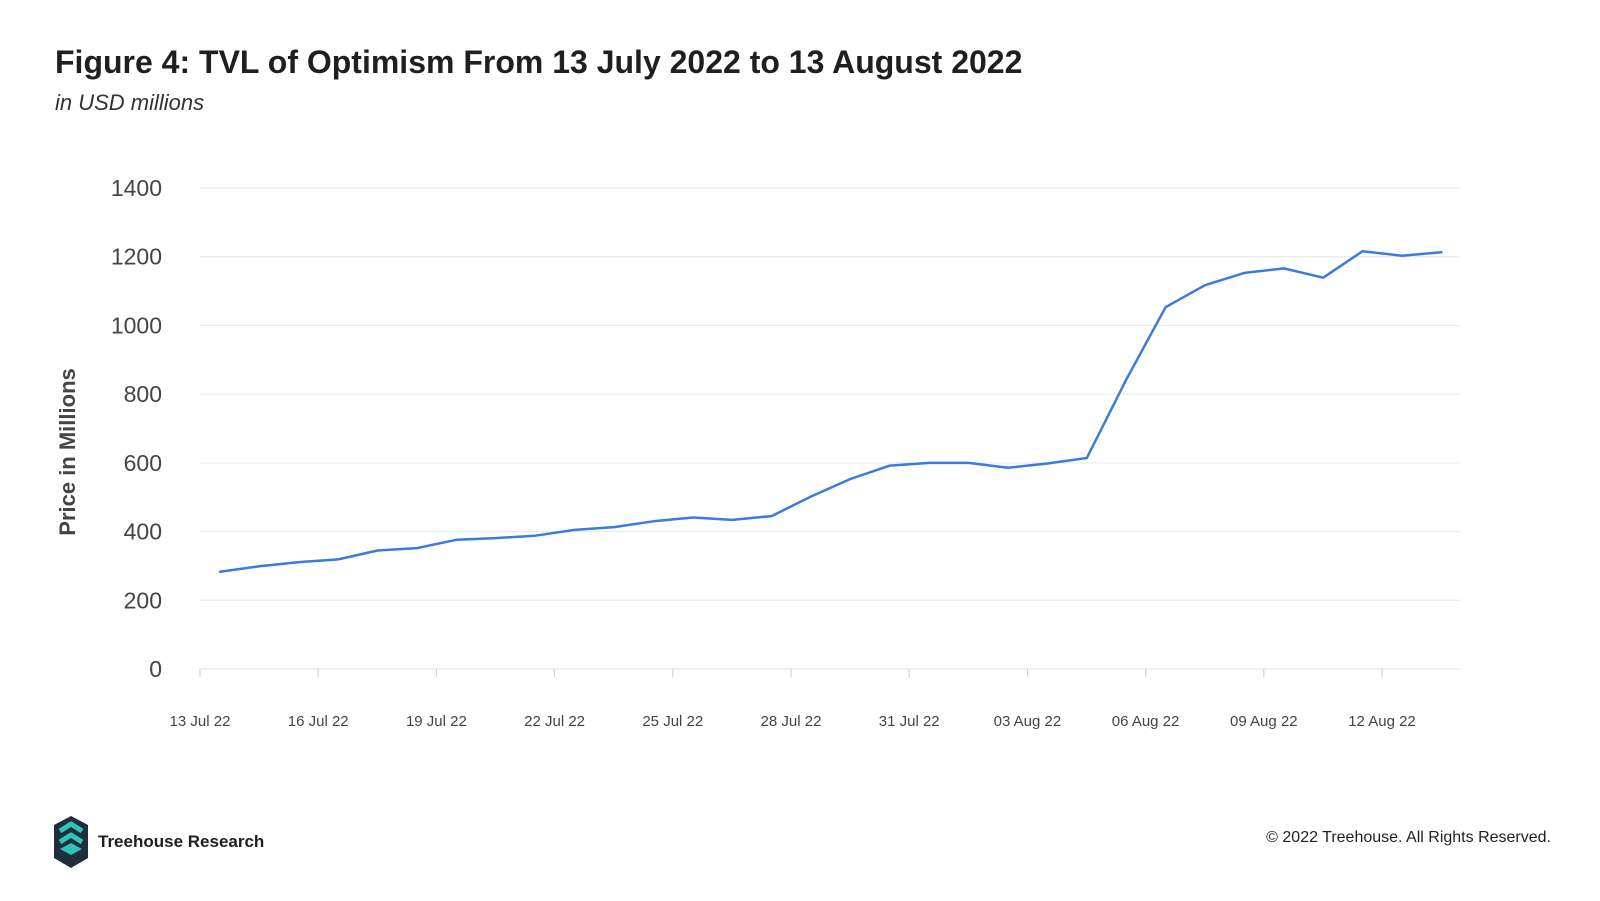  Describe the element at coordinates (181, 841) in the screenshot. I see `brand-name: Treehouse Research` at that location.